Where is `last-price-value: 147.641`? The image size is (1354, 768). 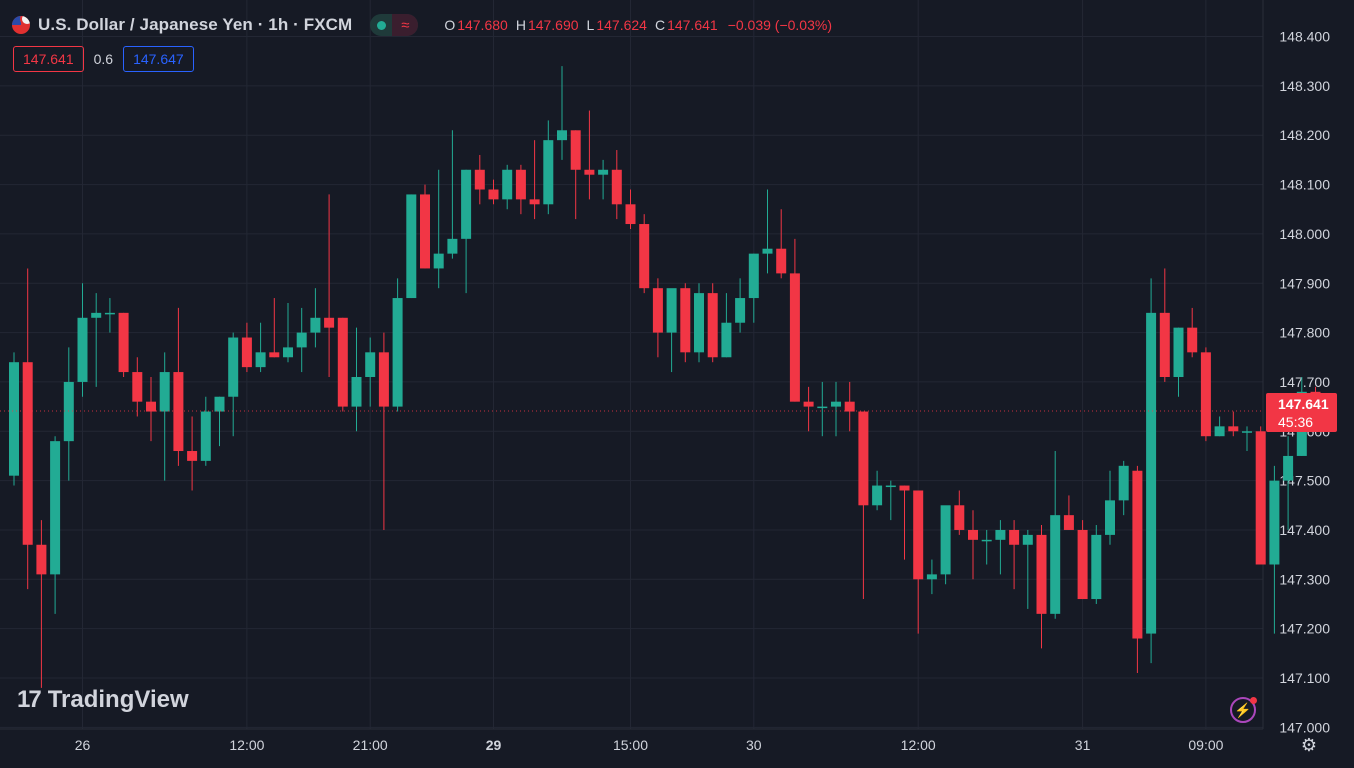
last-price-value: 147.641 is located at coordinates (1303, 404).